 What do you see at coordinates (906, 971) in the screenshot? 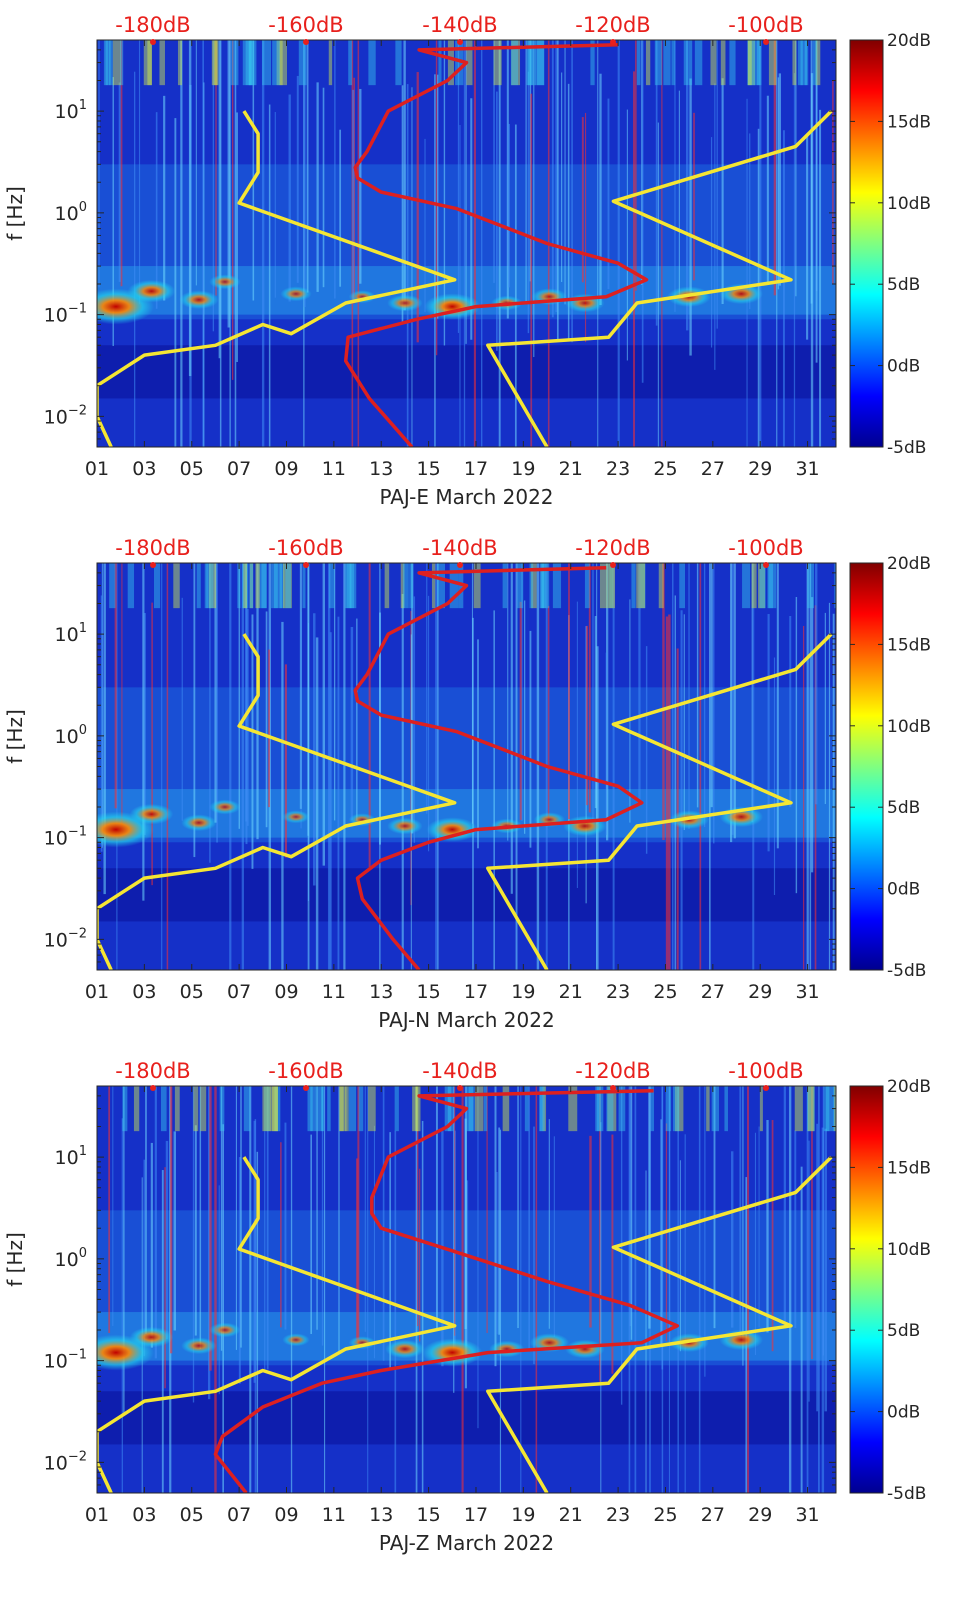
I see `colorbar-tick-label: -5dB` at bounding box center [906, 971].